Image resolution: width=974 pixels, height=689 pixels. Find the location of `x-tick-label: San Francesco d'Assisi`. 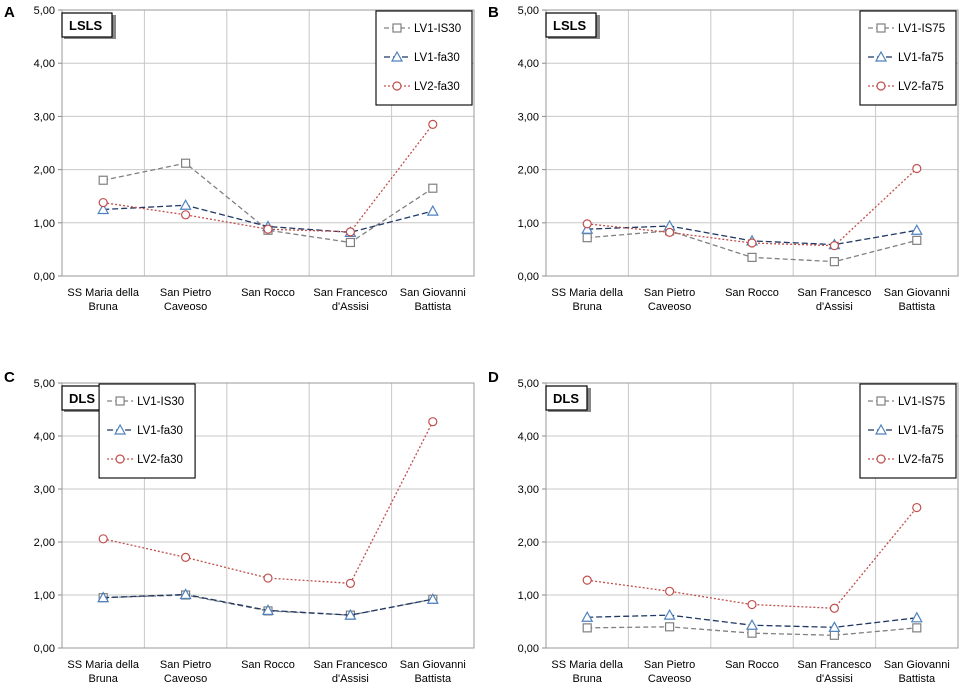

x-tick-label: San Francesco d'Assisi is located at coordinates (834, 672).